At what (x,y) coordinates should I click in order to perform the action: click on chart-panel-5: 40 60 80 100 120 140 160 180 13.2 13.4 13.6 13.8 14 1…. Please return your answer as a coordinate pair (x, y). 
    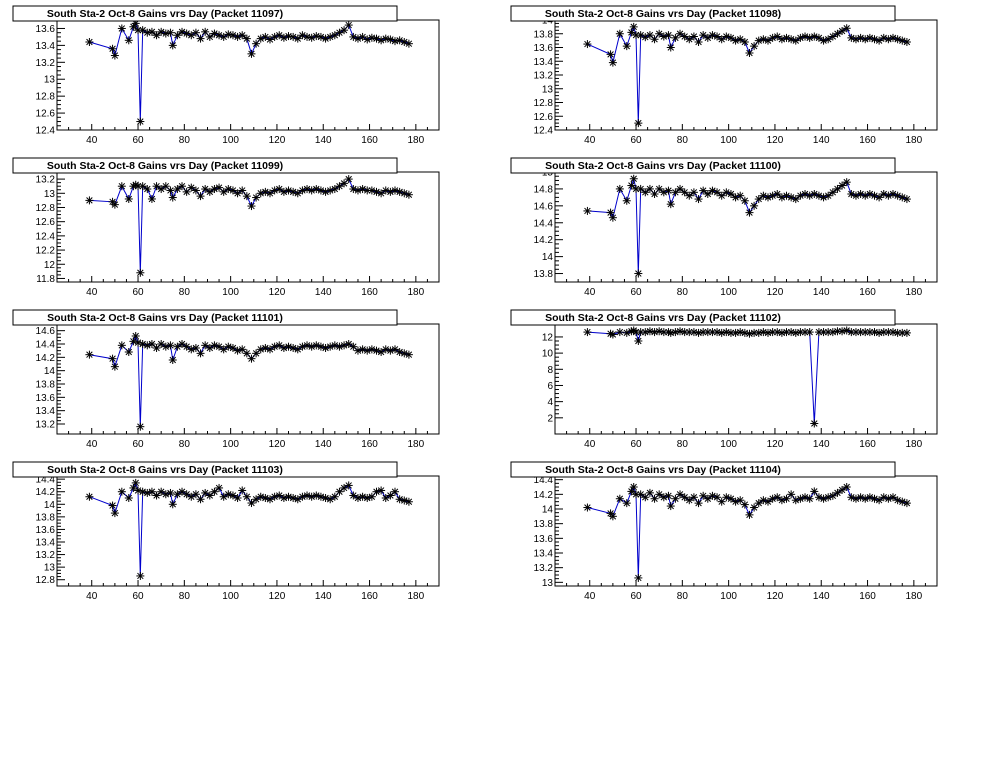
    Looking at the image, I should click on (226, 379).